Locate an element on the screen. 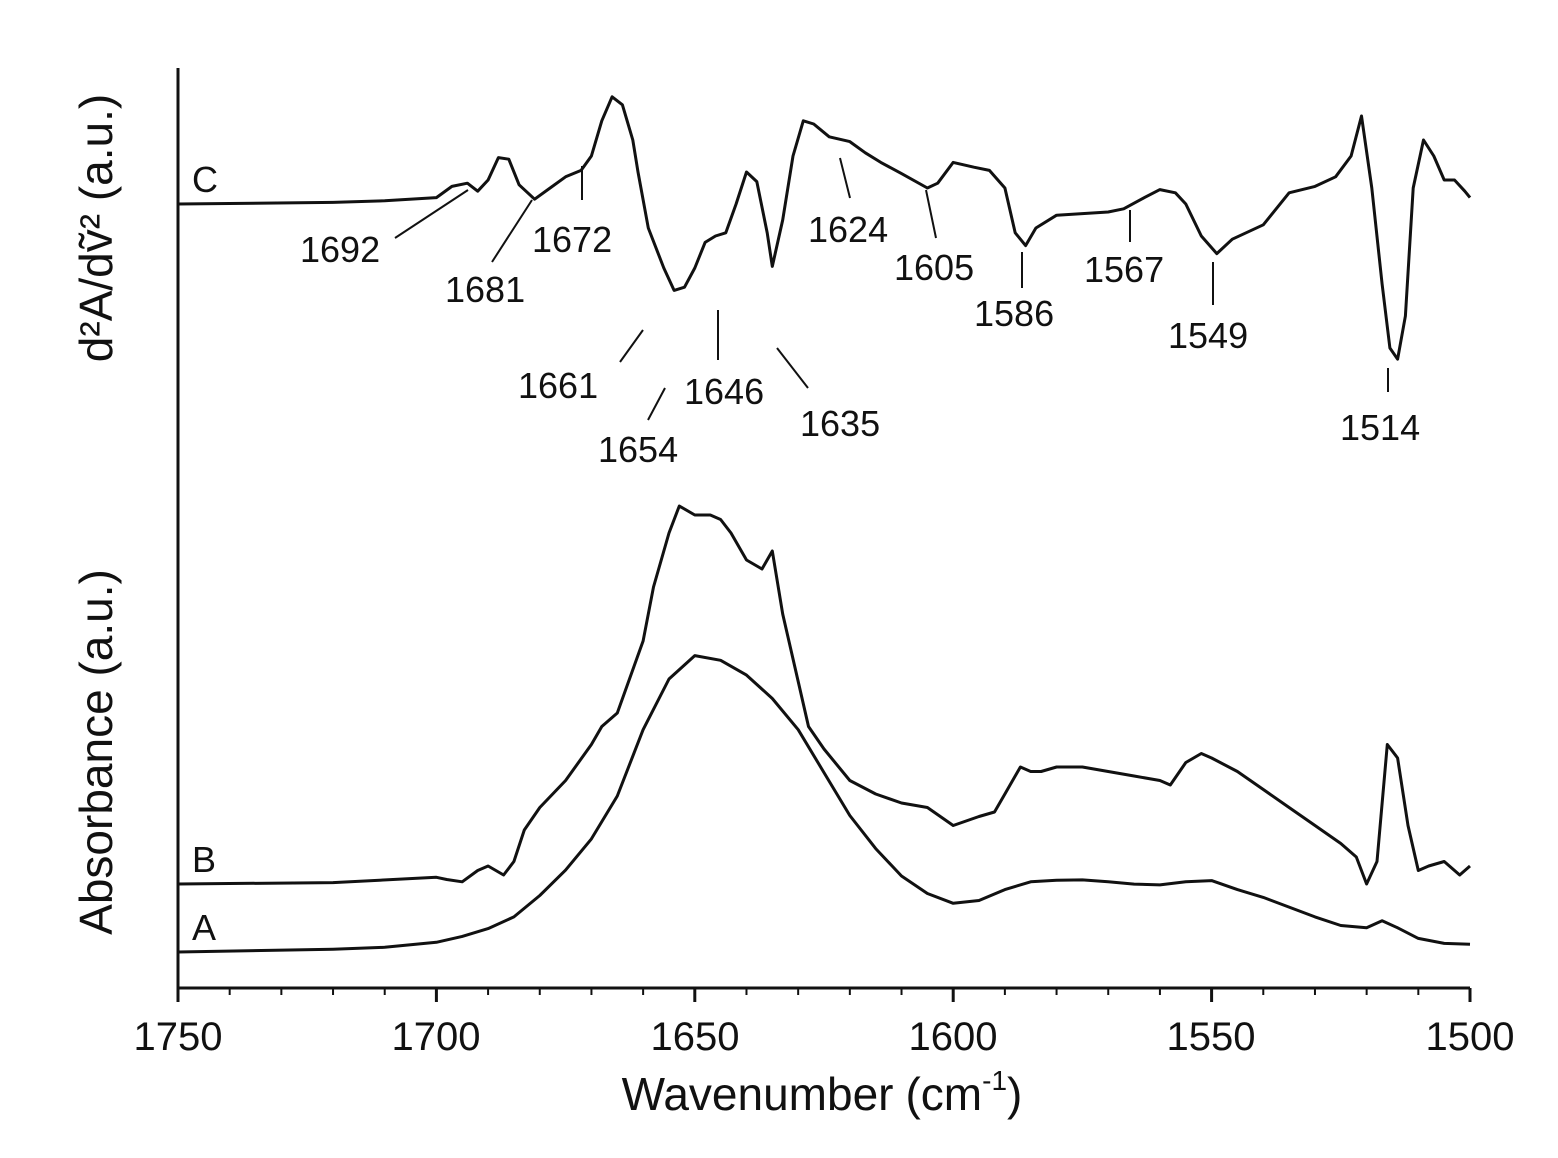 The height and width of the screenshot is (1158, 1558). peak-label: 1514 is located at coordinates (1380, 427).